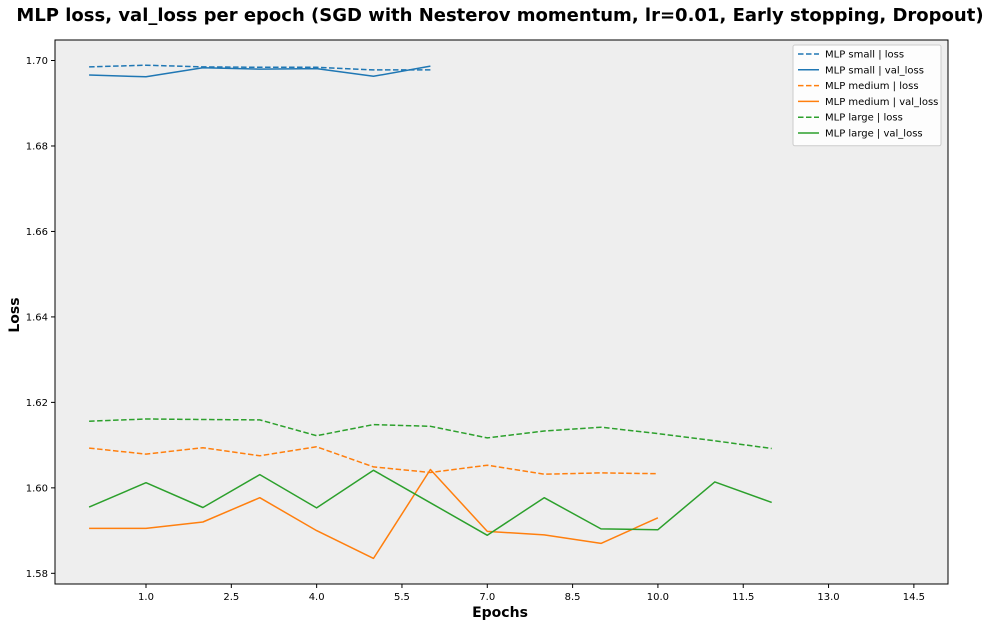 The height and width of the screenshot is (626, 990). I want to click on legend-entry: MLP small | loss, so click(864, 55).